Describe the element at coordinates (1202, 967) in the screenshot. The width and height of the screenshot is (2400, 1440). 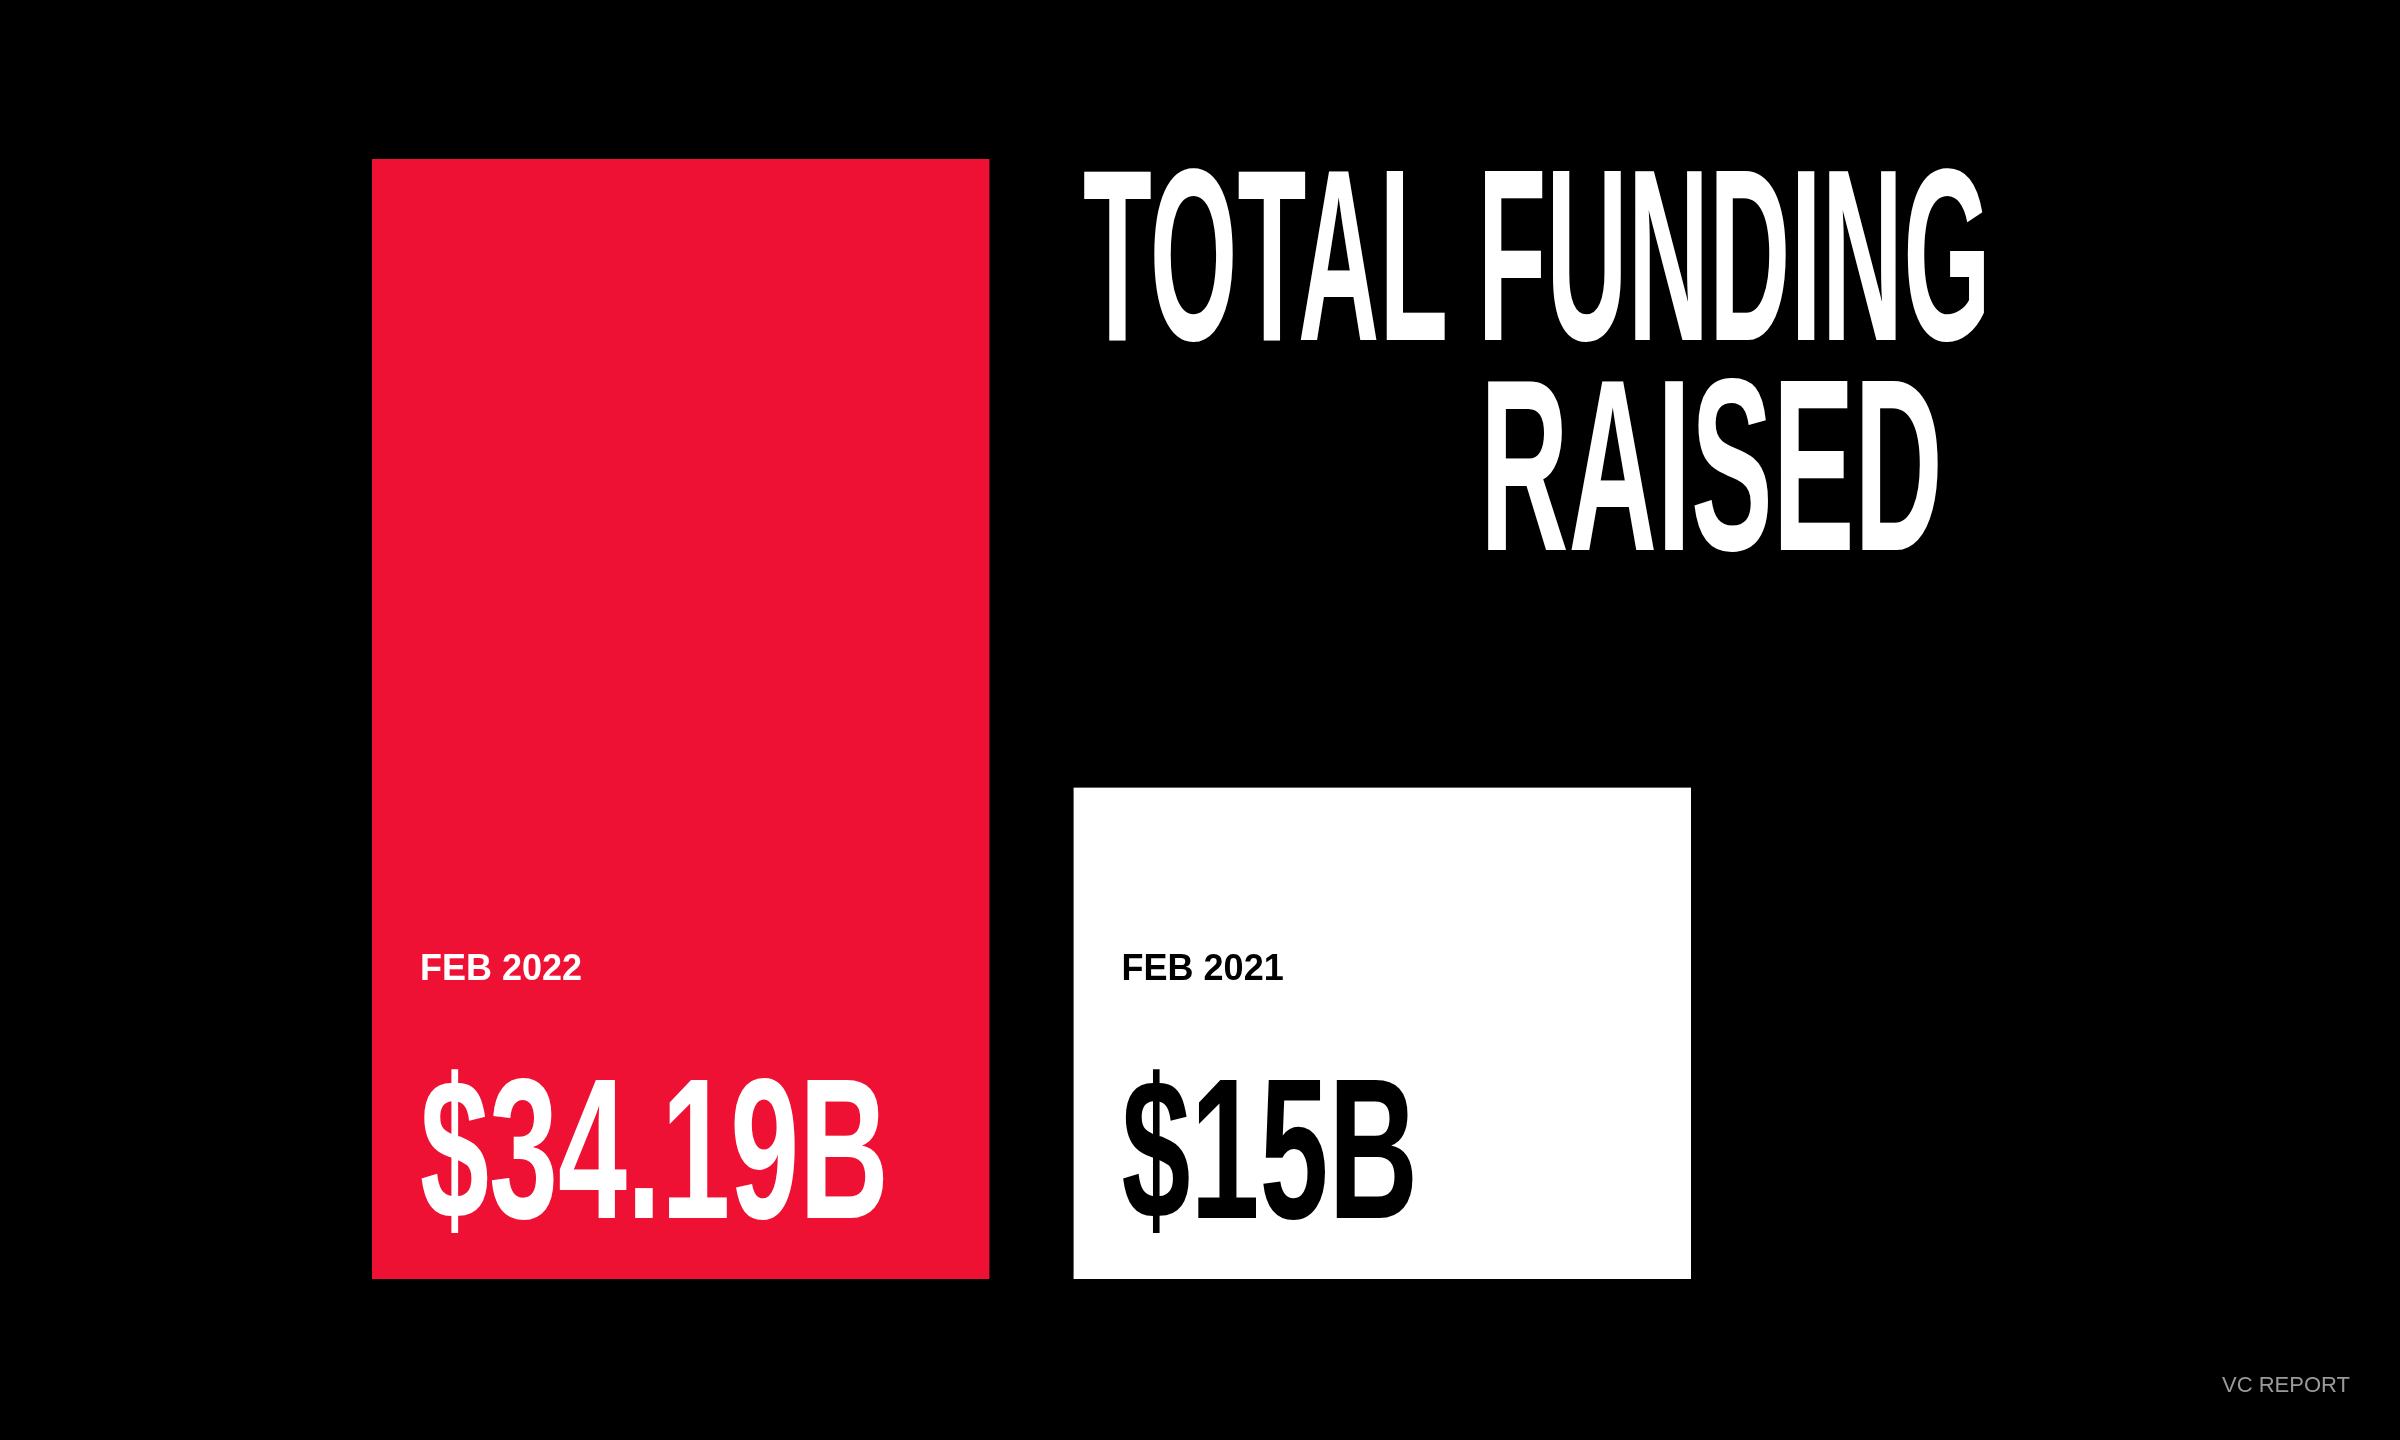
I see `x-tick-label: FEB 2021` at that location.